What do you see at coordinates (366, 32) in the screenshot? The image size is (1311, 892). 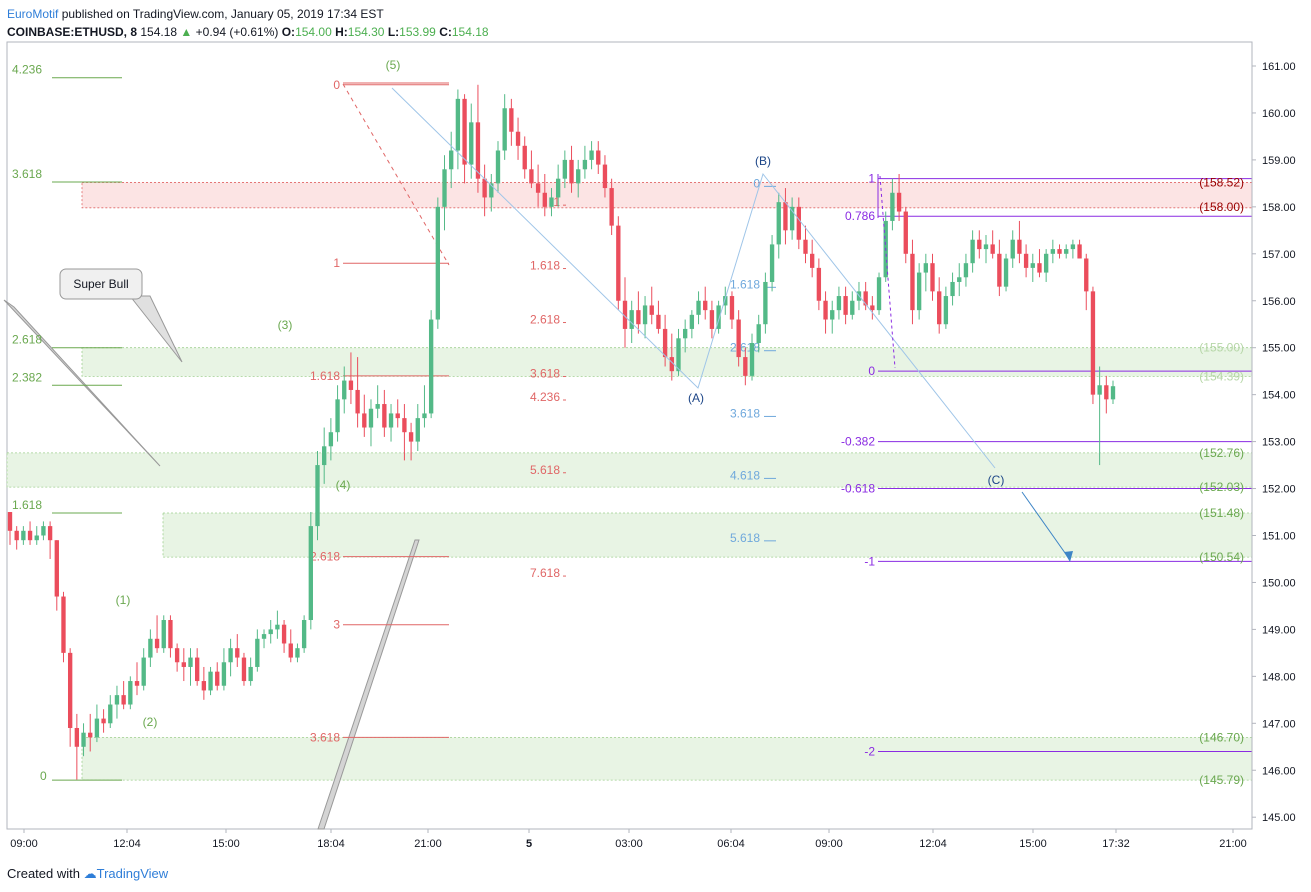 I see `high-value: 154.30` at bounding box center [366, 32].